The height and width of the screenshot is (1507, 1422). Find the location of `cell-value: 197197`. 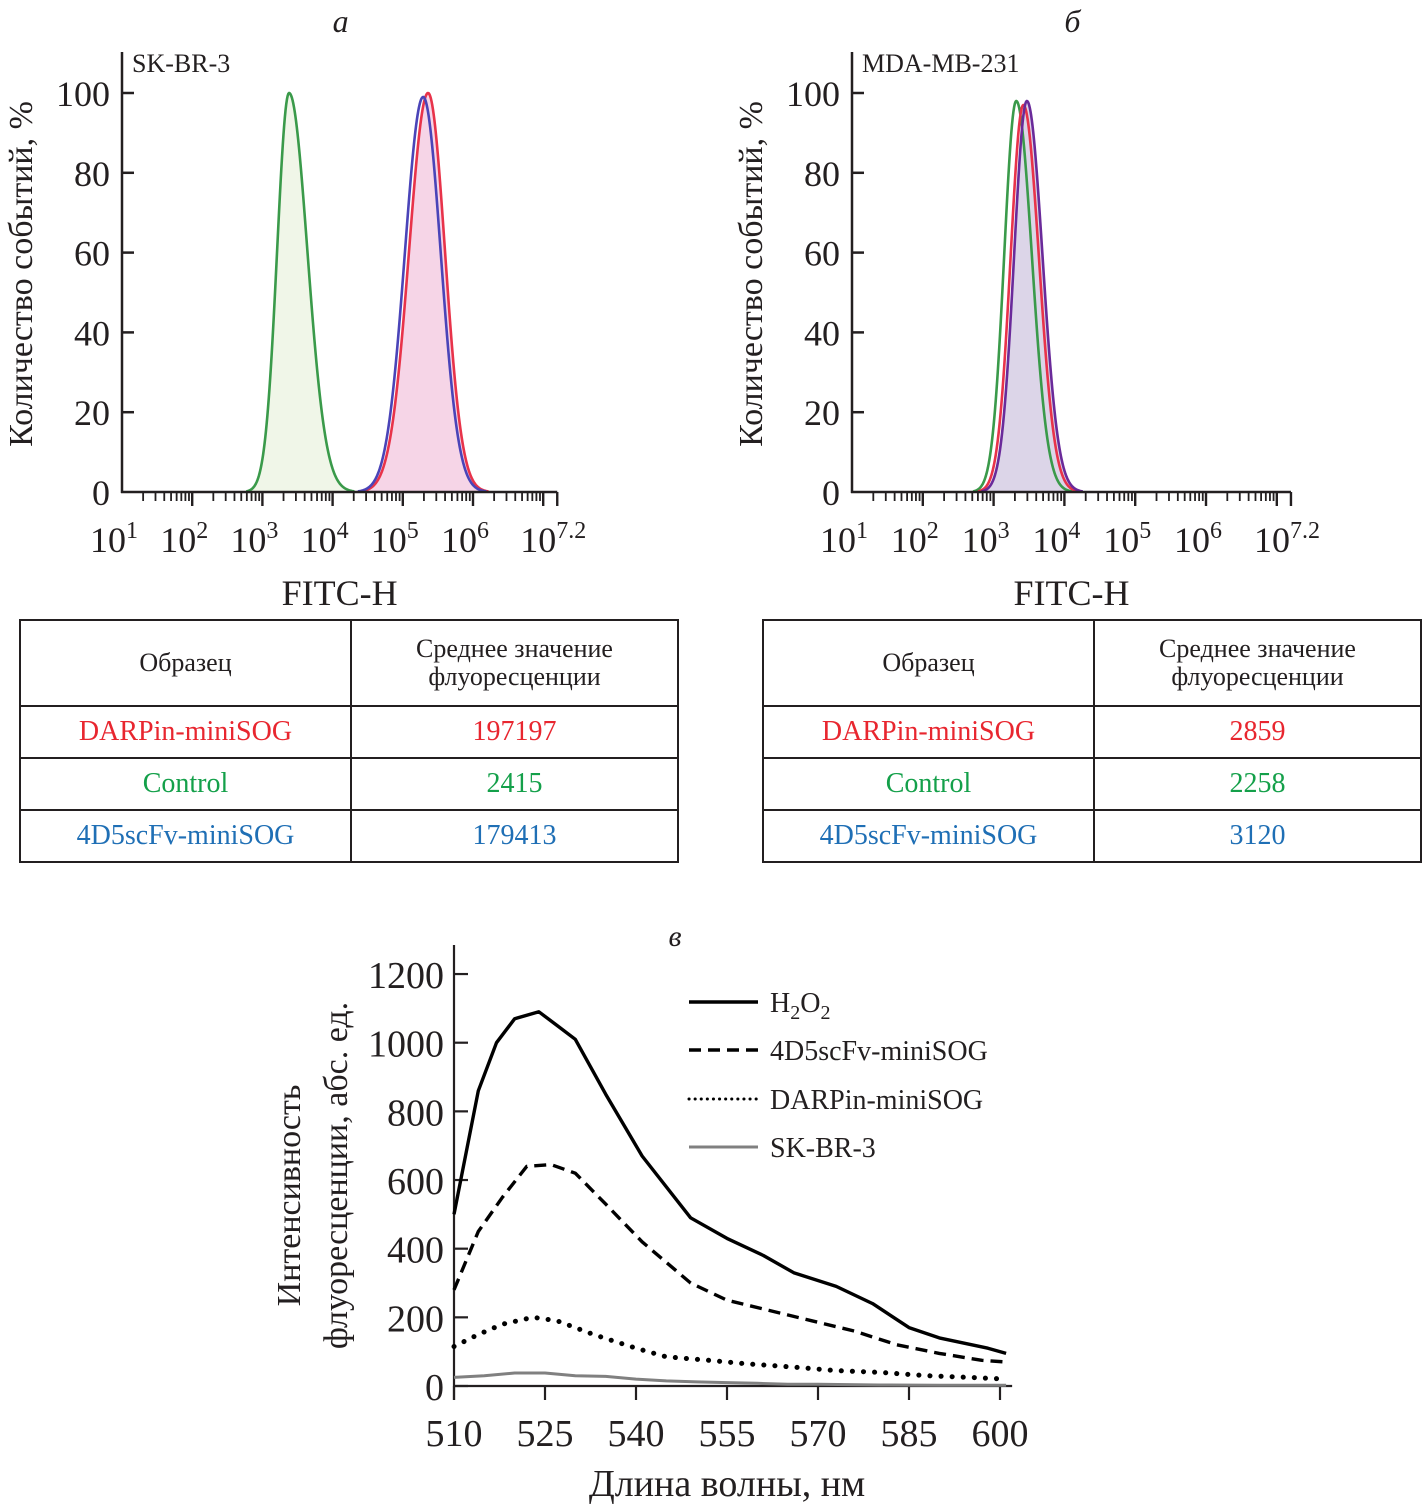

cell-value: 197197 is located at coordinates (514, 732).